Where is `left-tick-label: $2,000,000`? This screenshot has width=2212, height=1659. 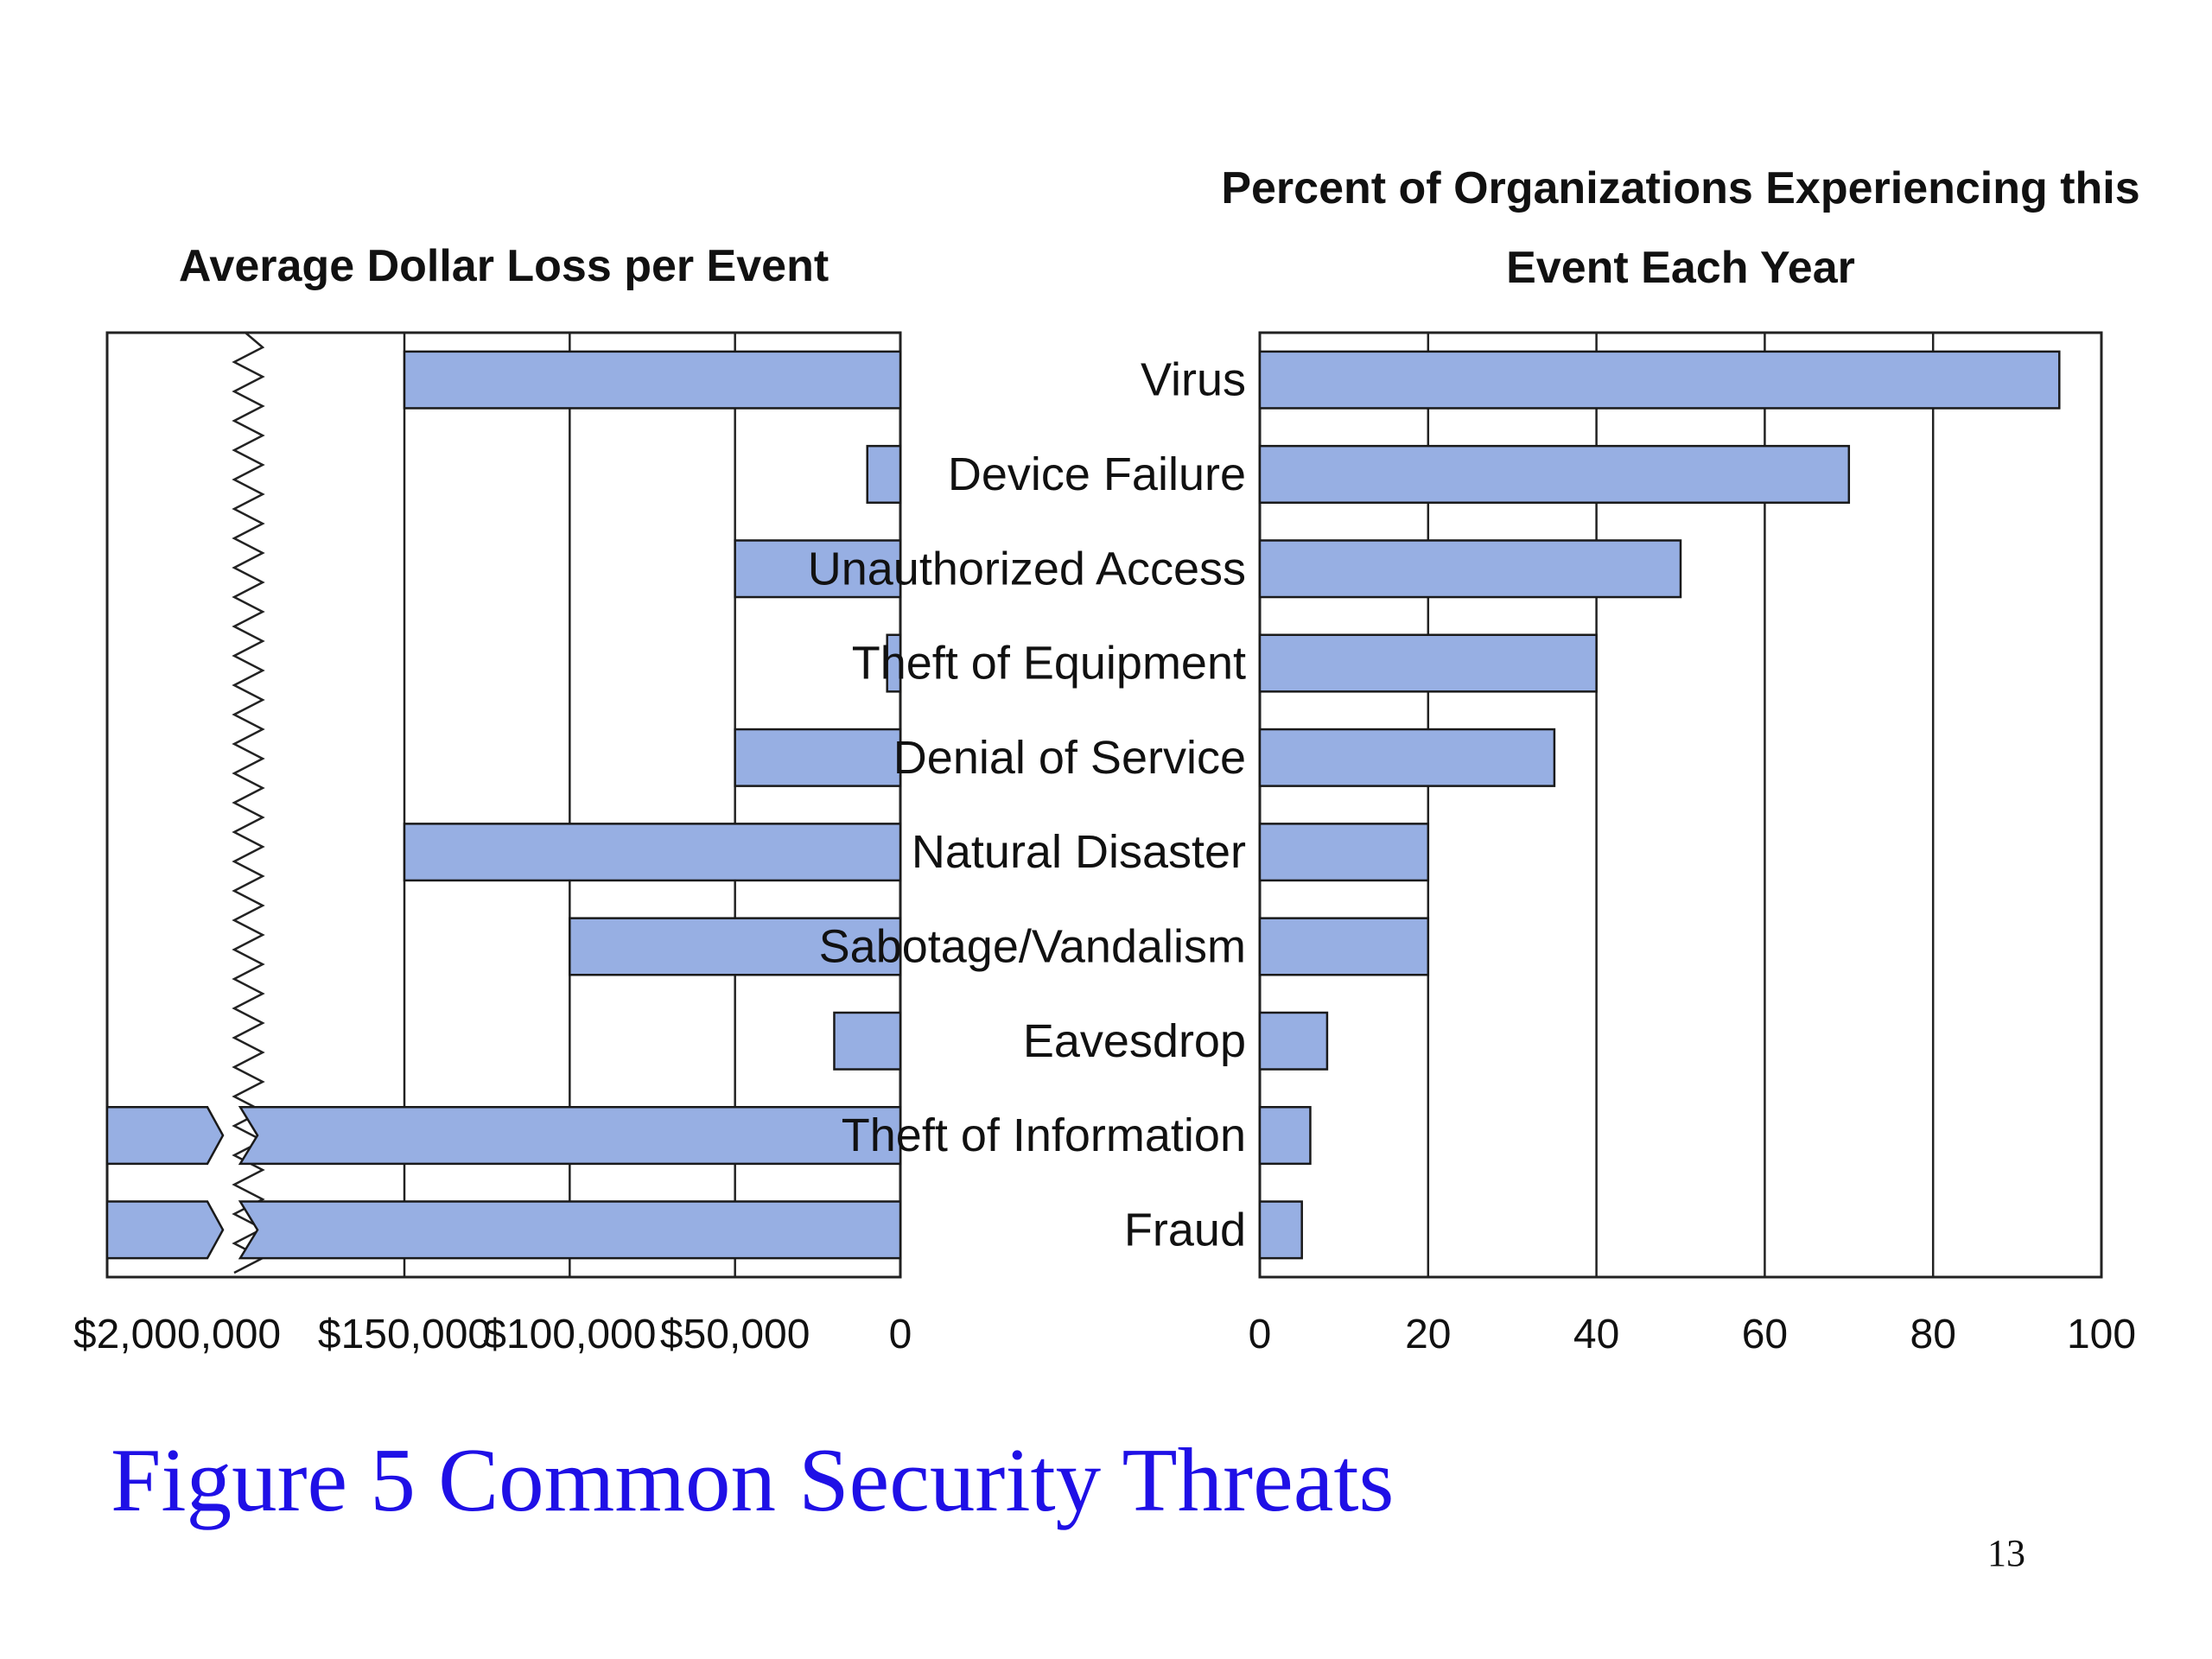
left-tick-label: $2,000,000 is located at coordinates (177, 1334).